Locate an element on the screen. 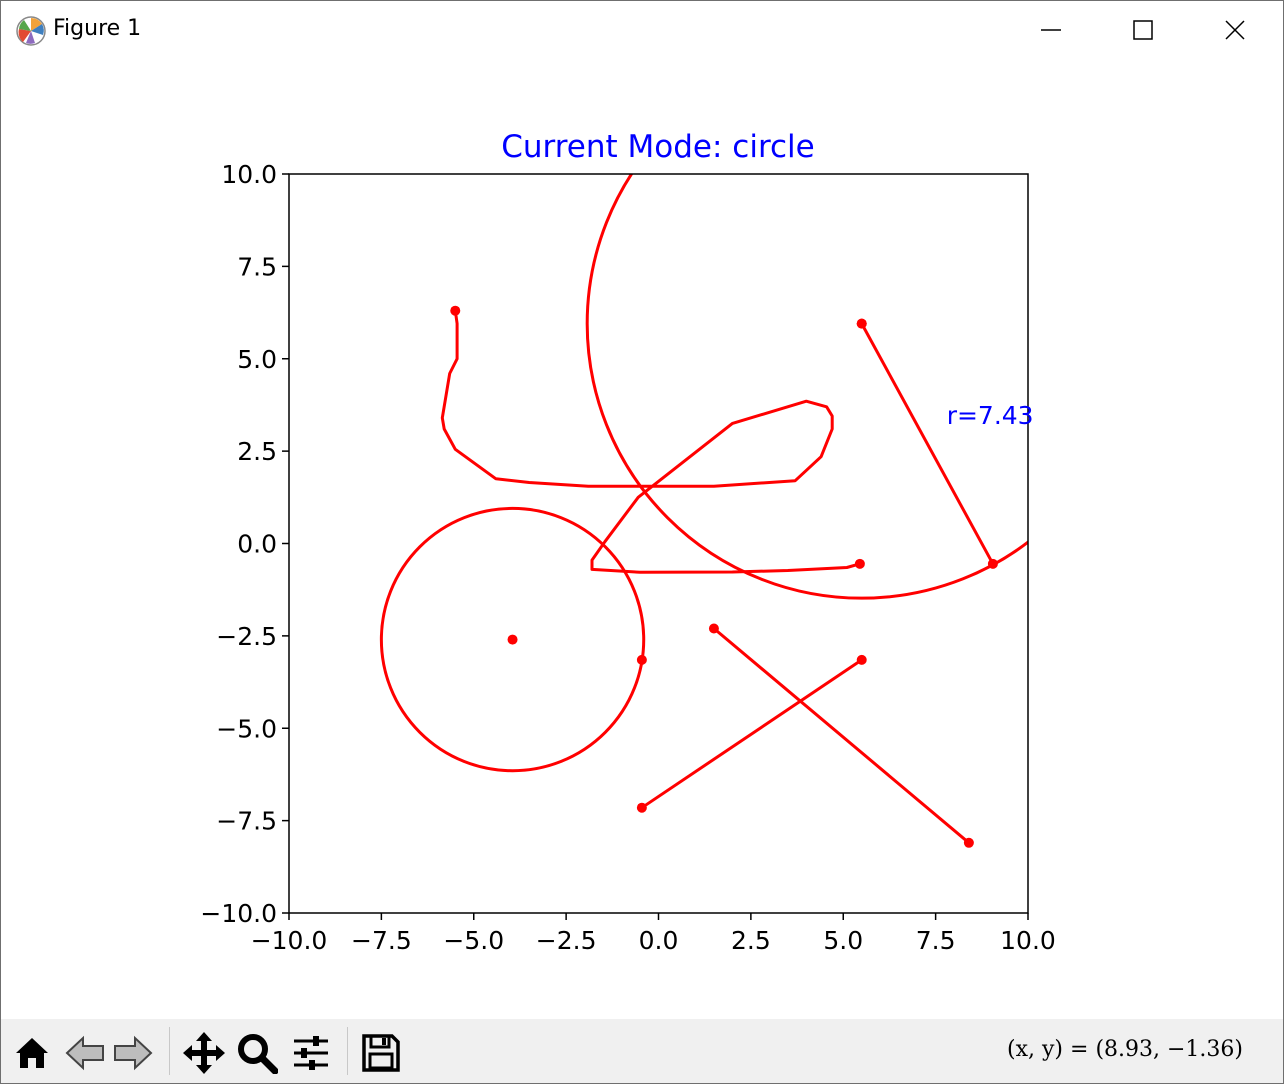 This screenshot has width=1284, height=1084. home-button is located at coordinates (32, 1053).